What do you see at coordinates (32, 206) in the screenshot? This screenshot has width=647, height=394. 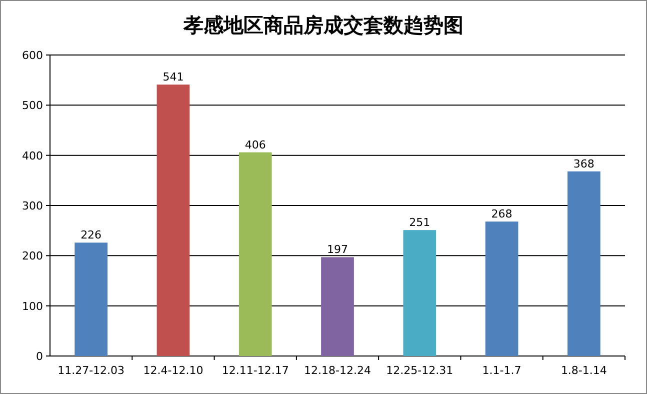 I see `y-tick-label: 300` at bounding box center [32, 206].